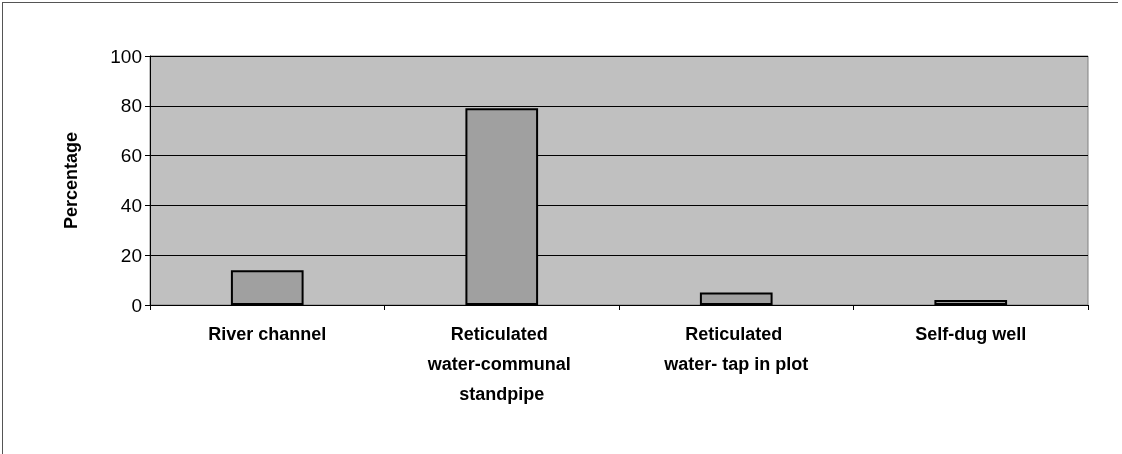  Describe the element at coordinates (131, 156) in the screenshot. I see `y-tick-label: 60` at that location.